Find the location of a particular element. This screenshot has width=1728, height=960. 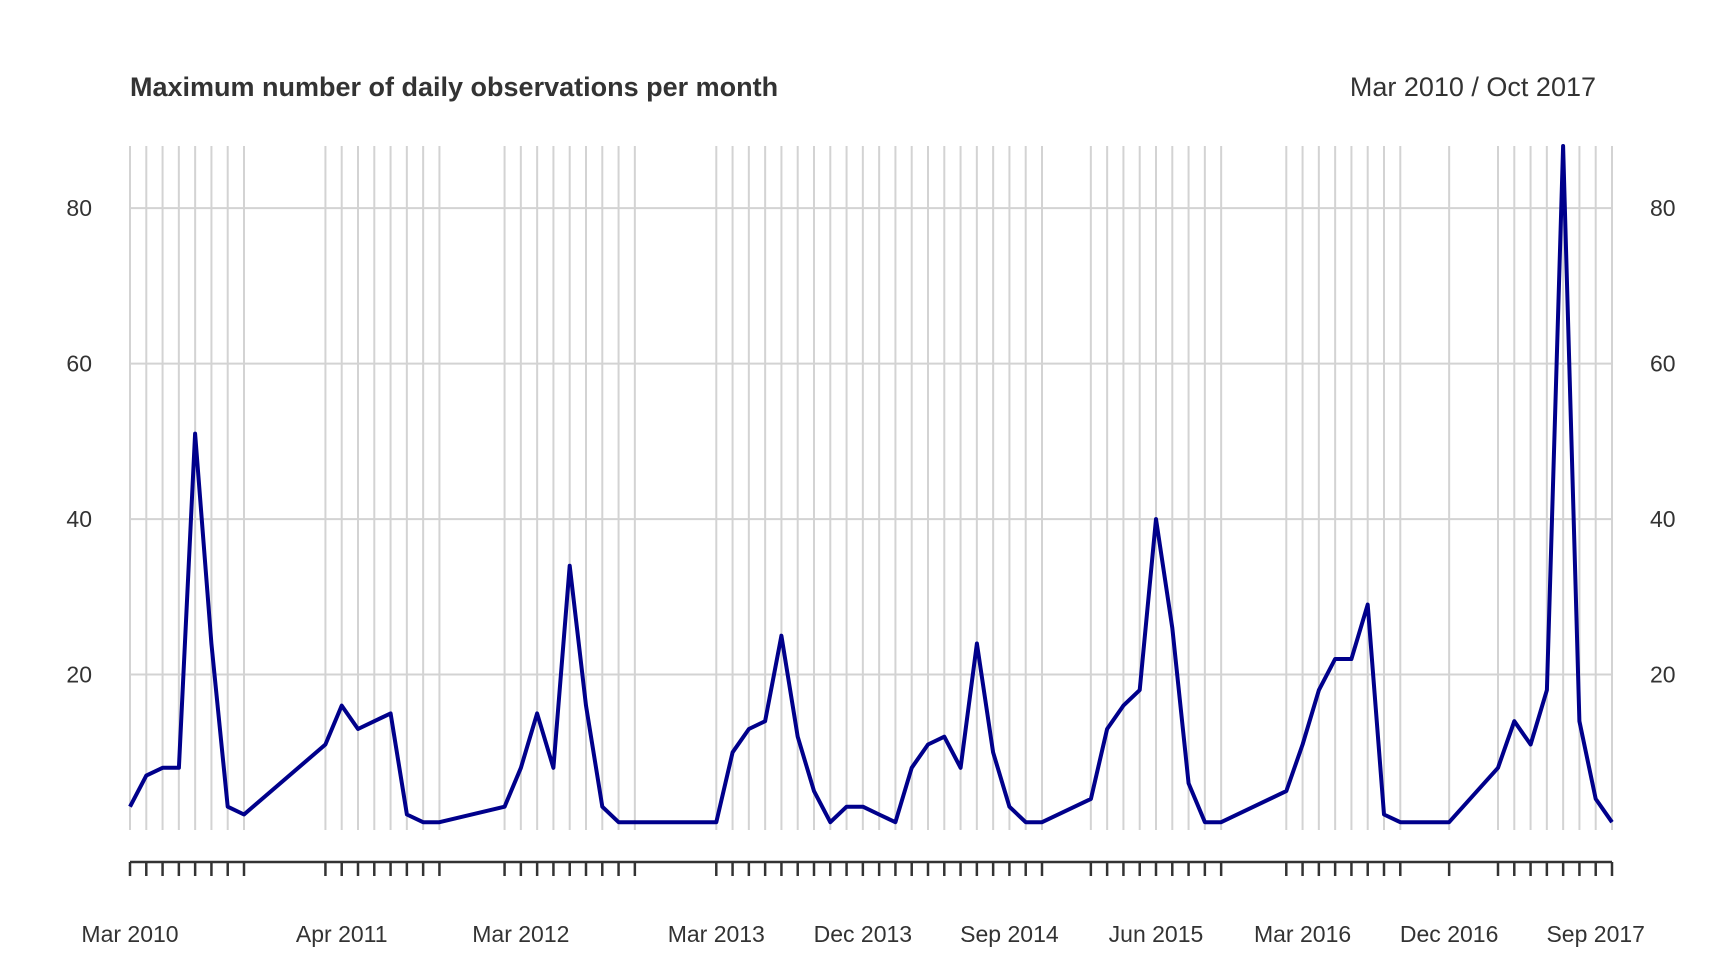

y-tick-label-right: 60 is located at coordinates (1663, 364).